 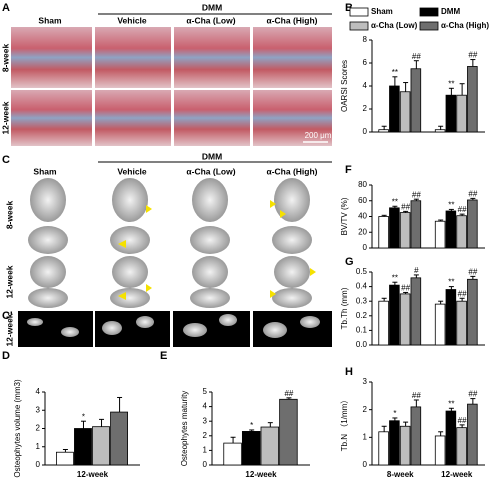 What do you see at coordinates (344, 86) in the screenshot?
I see `y-axis-title: OARSI Scores` at bounding box center [344, 86].